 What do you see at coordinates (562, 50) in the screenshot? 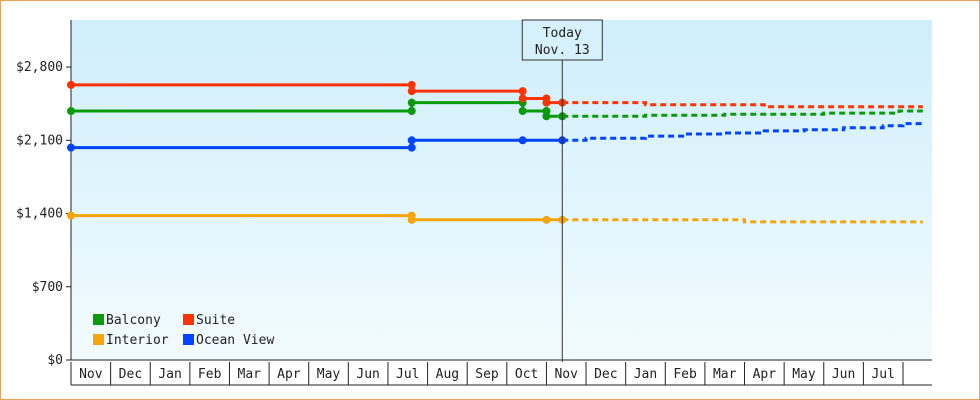
I see `today-date: Nov. 13` at bounding box center [562, 50].